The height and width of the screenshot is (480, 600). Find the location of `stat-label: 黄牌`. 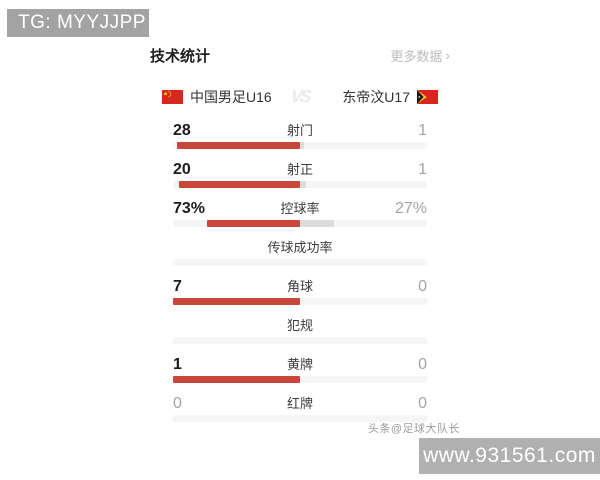

stat-label: 黄牌 is located at coordinates (299, 364).